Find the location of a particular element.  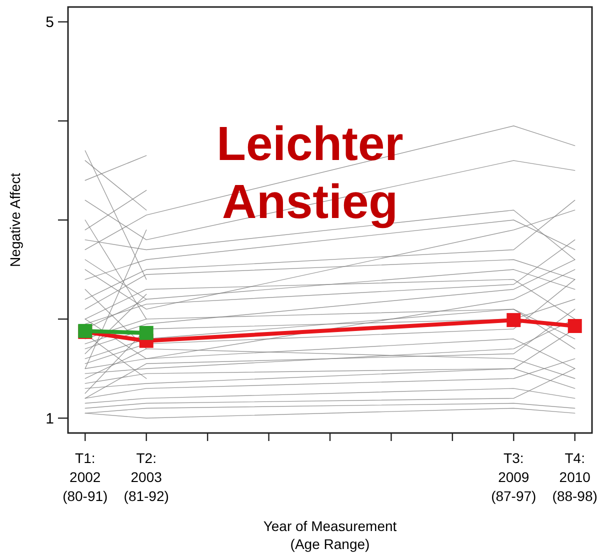

x-tick-label: T1: 2002 (80-91) is located at coordinates (85, 477).